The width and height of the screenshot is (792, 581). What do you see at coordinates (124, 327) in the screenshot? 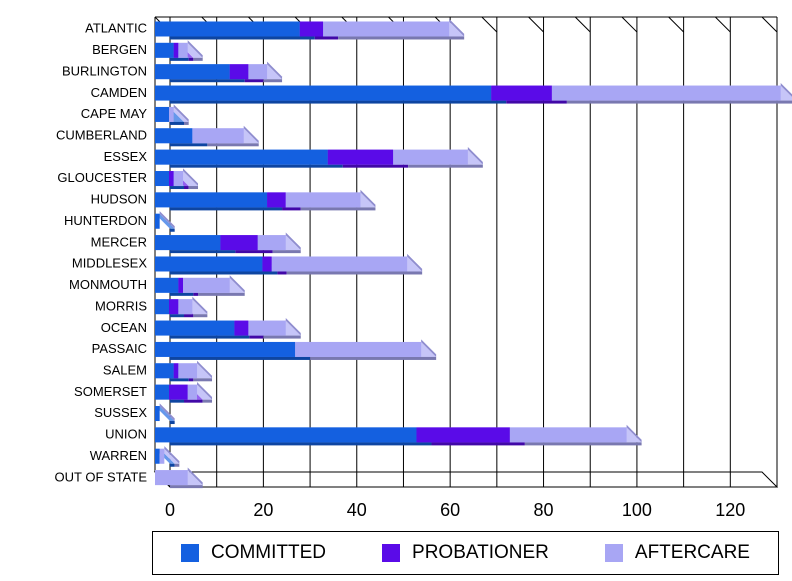
I see `category-label: OCEAN` at bounding box center [124, 327].